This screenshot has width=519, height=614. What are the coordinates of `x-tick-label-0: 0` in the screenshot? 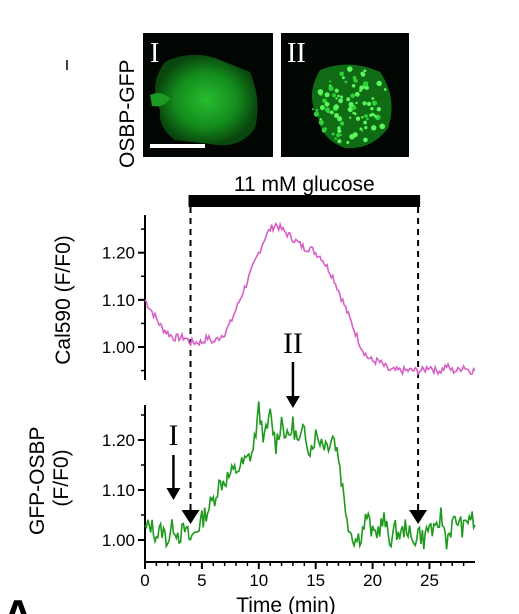 It's located at (144, 580).